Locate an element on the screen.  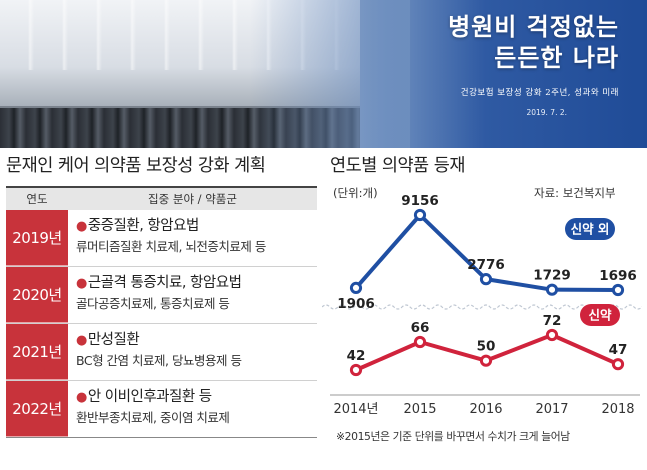
plan-table-header: 연도 집중 분야 / 약품군 is located at coordinates (161, 198).